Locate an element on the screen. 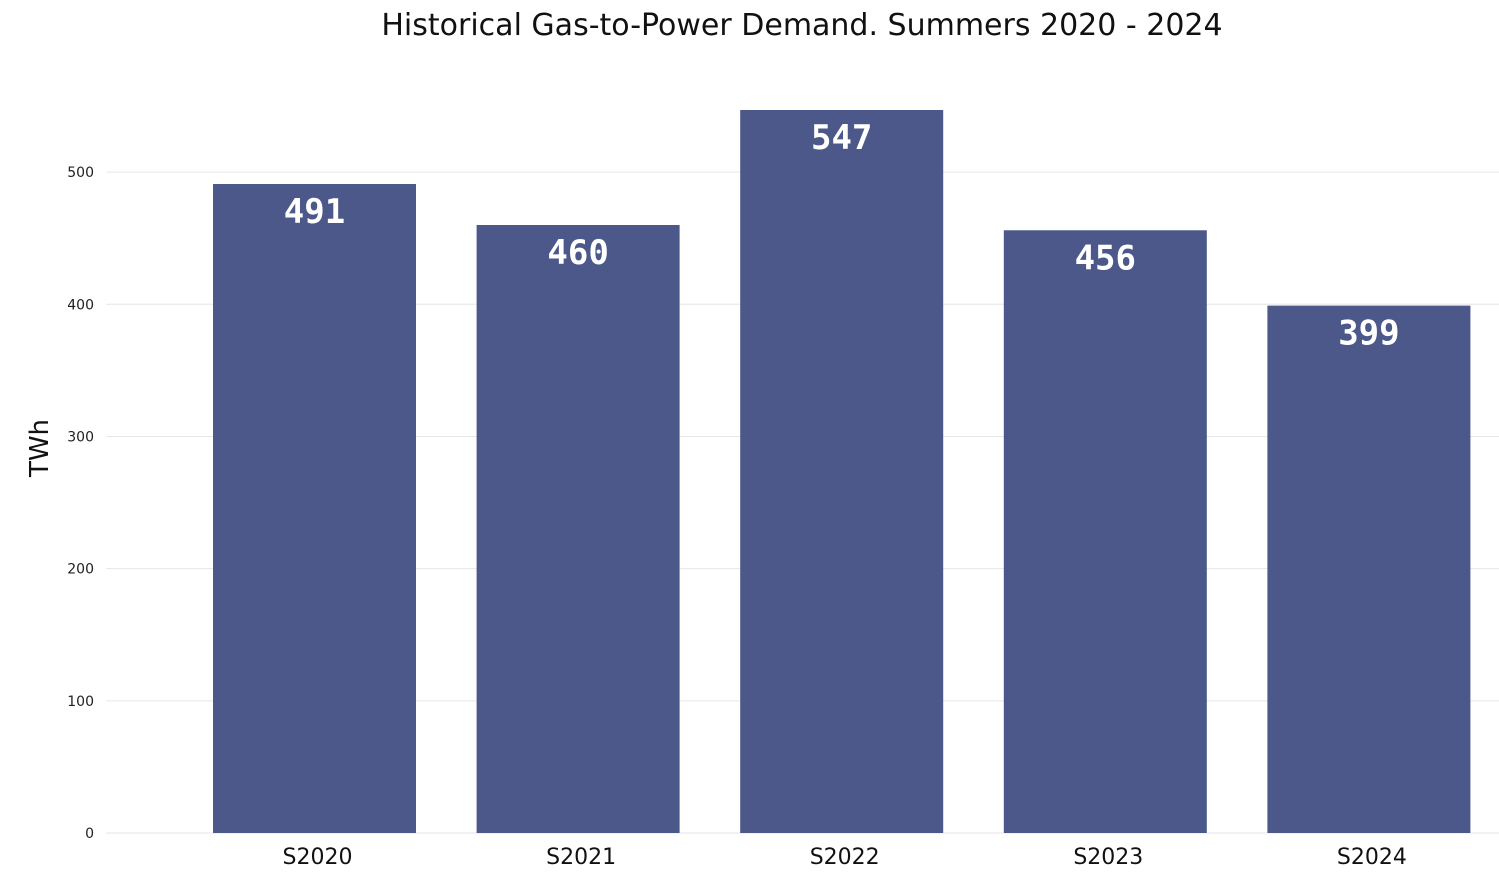 The width and height of the screenshot is (1499, 881). bar-s2024 is located at coordinates (1369, 569).